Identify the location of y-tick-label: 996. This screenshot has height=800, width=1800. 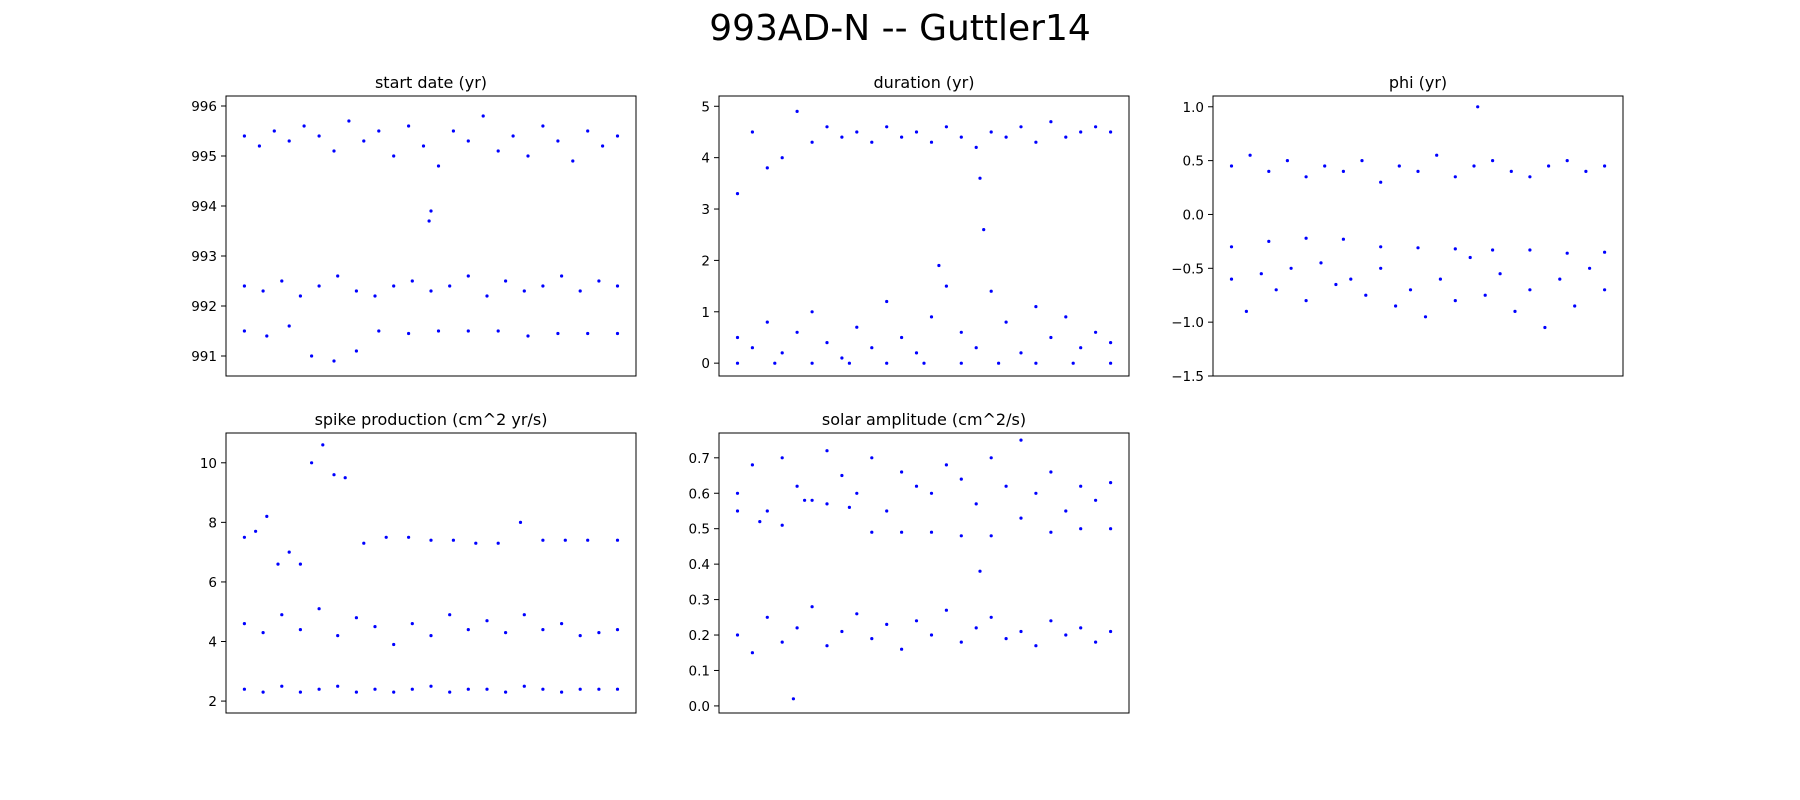
(204, 107).